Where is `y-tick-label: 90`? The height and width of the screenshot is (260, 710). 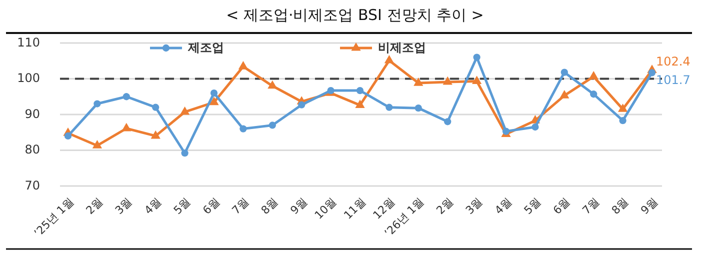 y-tick-label: 90 is located at coordinates (32, 113).